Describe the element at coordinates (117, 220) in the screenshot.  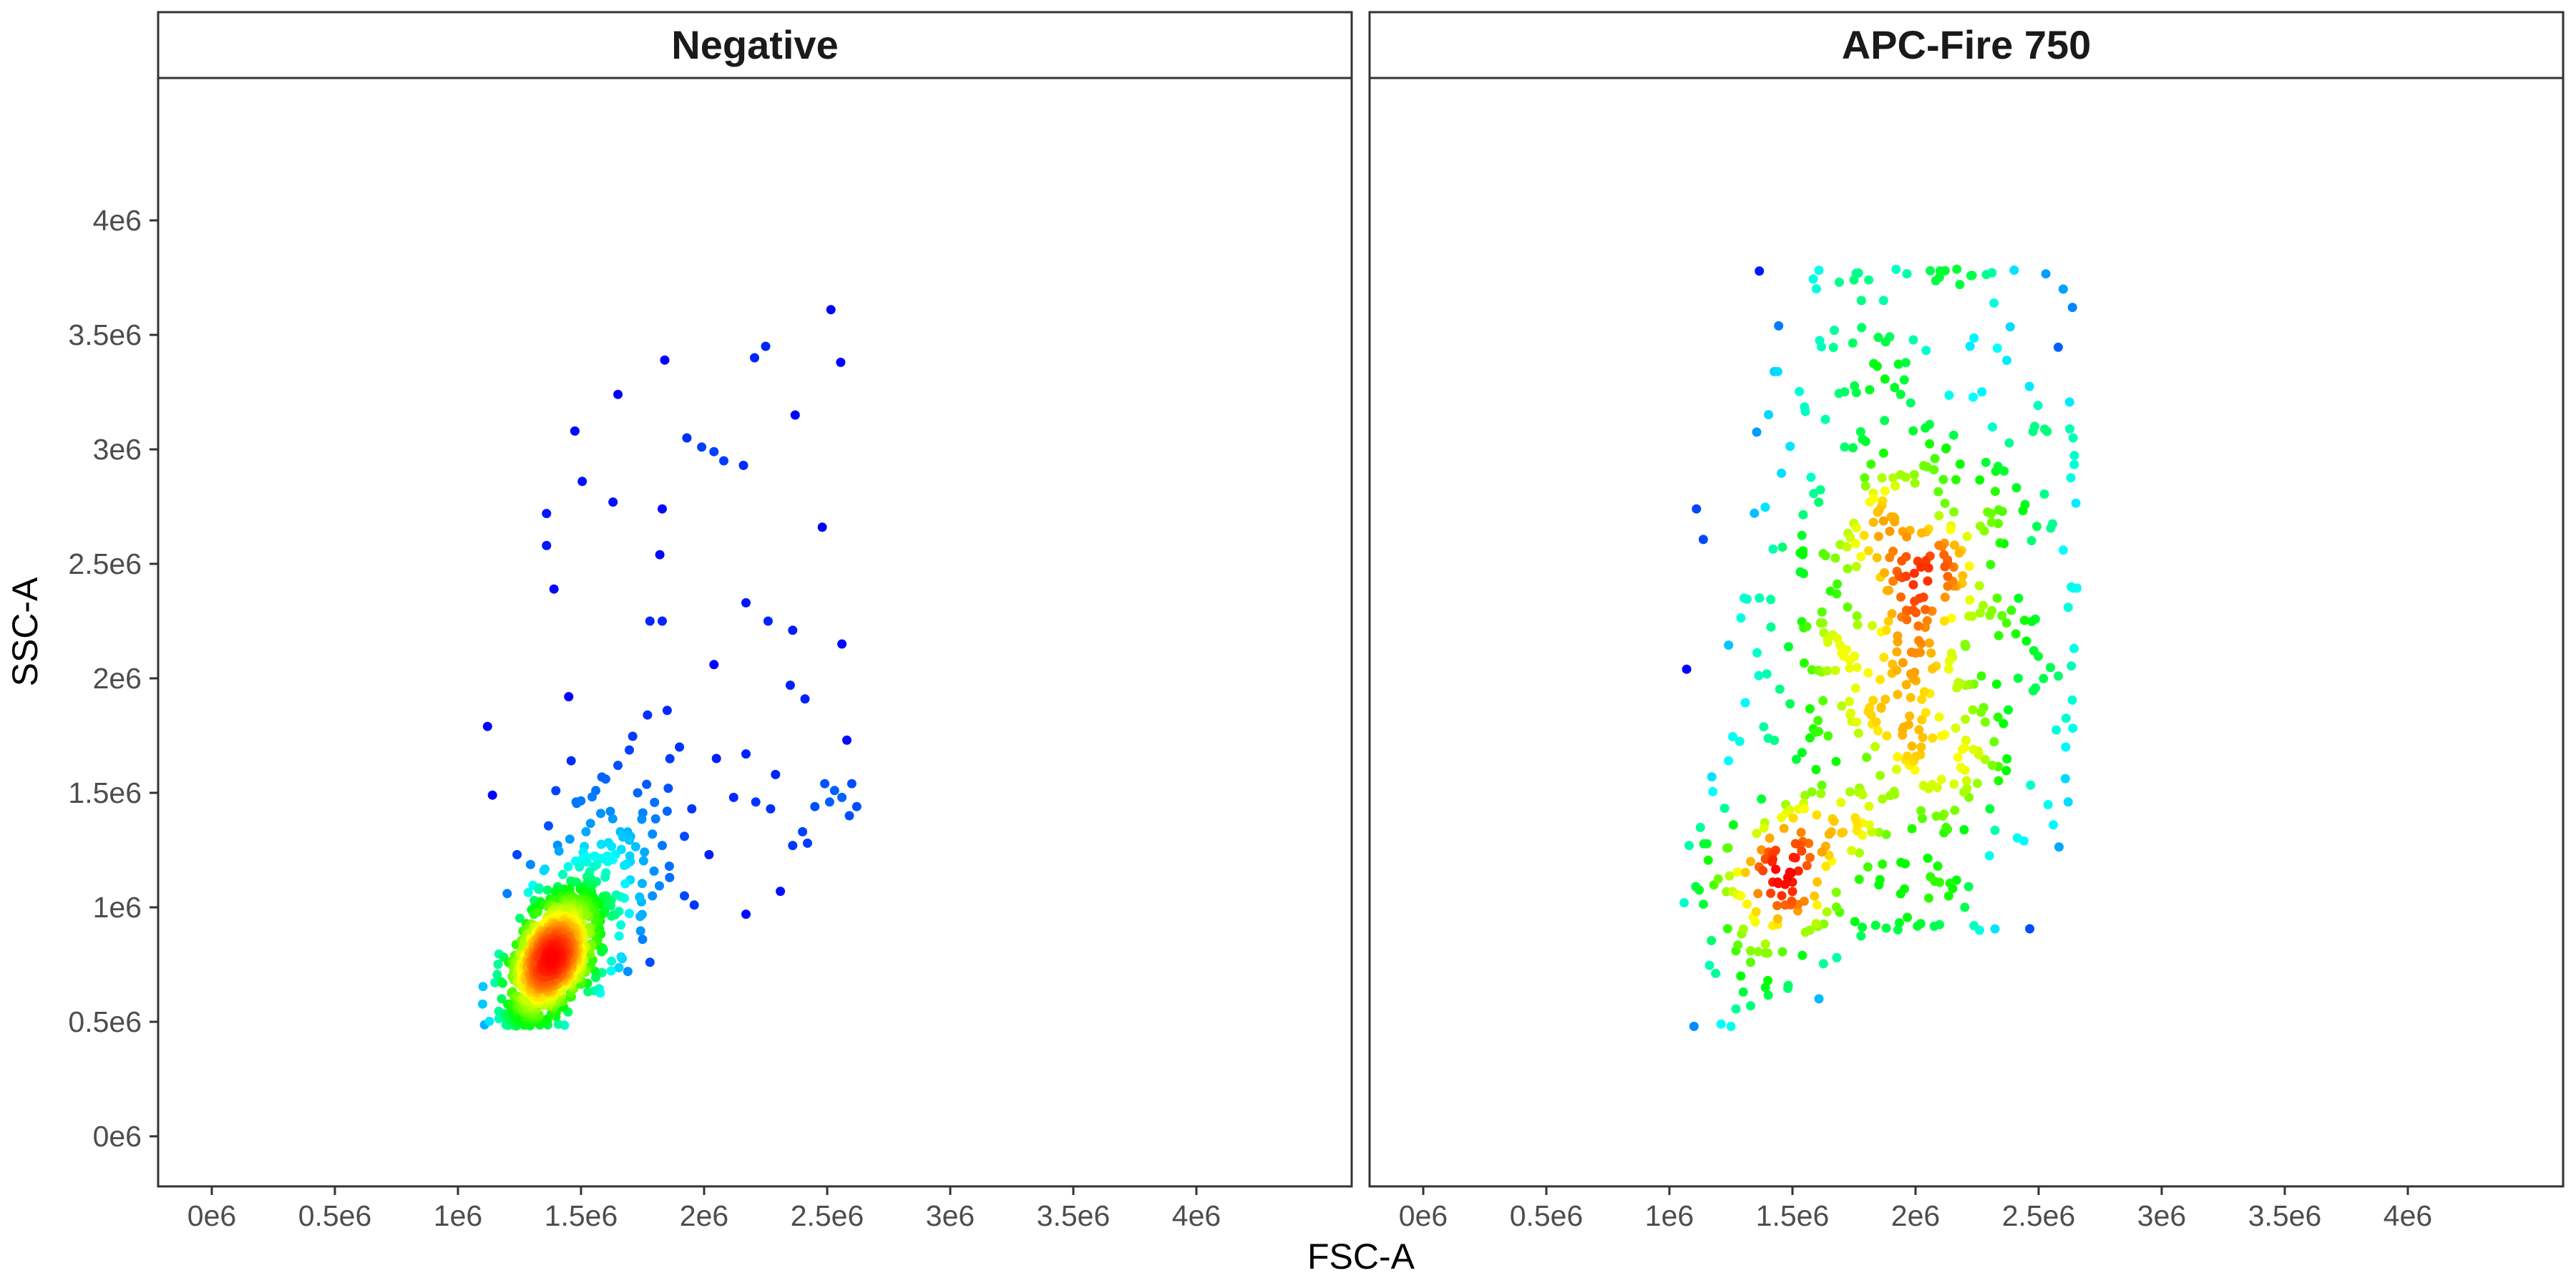
I see `y-tick-label: 4e6` at that location.